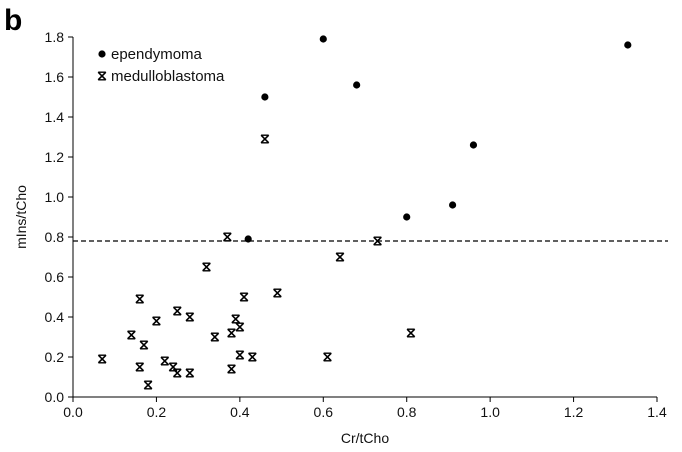  What do you see at coordinates (657, 412) in the screenshot?
I see `x-tick-label: 1.4` at bounding box center [657, 412].